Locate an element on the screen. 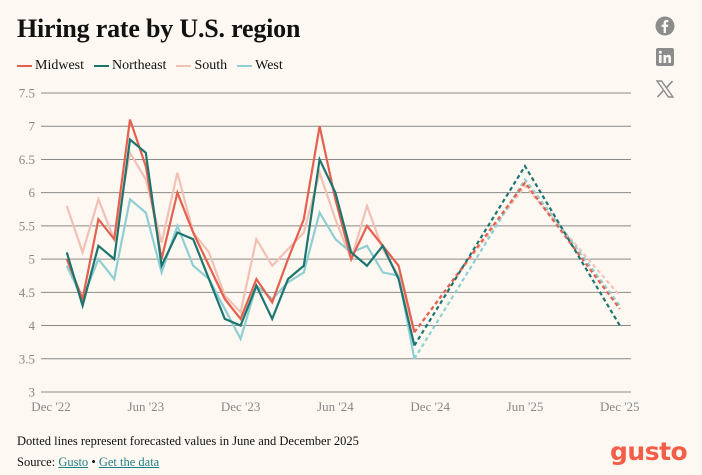 This screenshot has height=475, width=702. legend-item-south: South is located at coordinates (201, 66).